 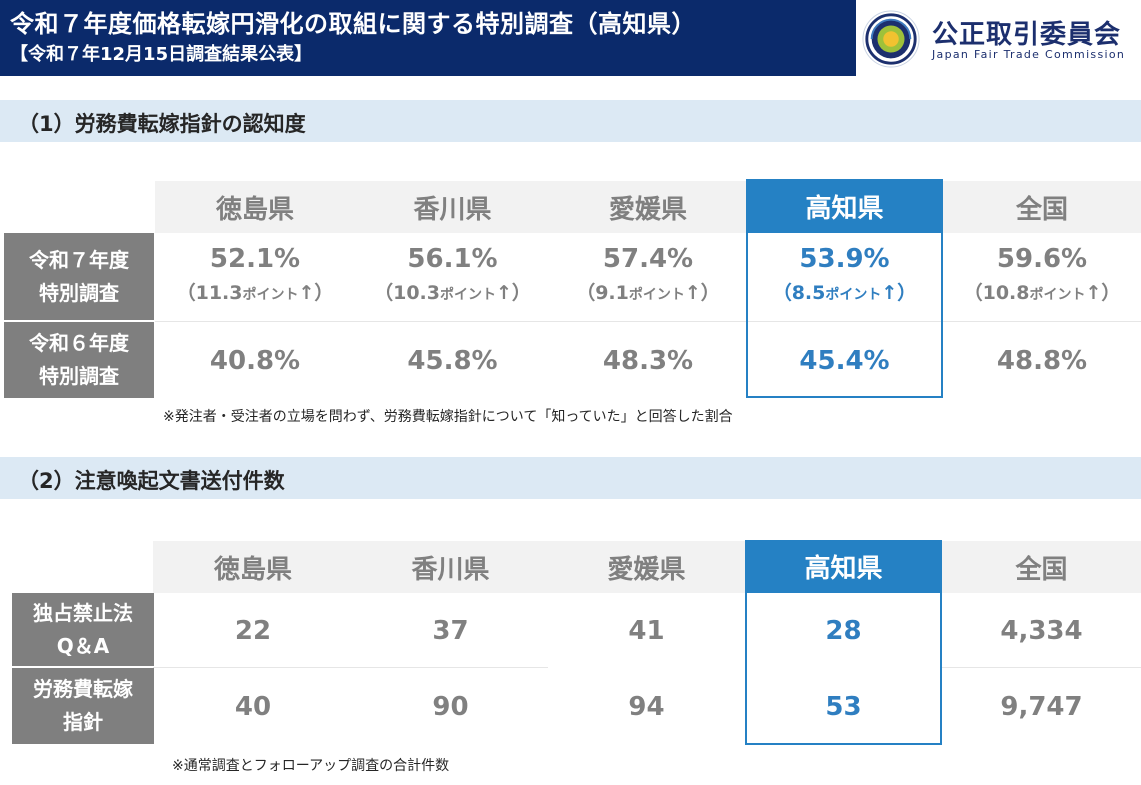 What do you see at coordinates (843, 566) in the screenshot?
I see `table2-header-kochi: 高知県` at bounding box center [843, 566].